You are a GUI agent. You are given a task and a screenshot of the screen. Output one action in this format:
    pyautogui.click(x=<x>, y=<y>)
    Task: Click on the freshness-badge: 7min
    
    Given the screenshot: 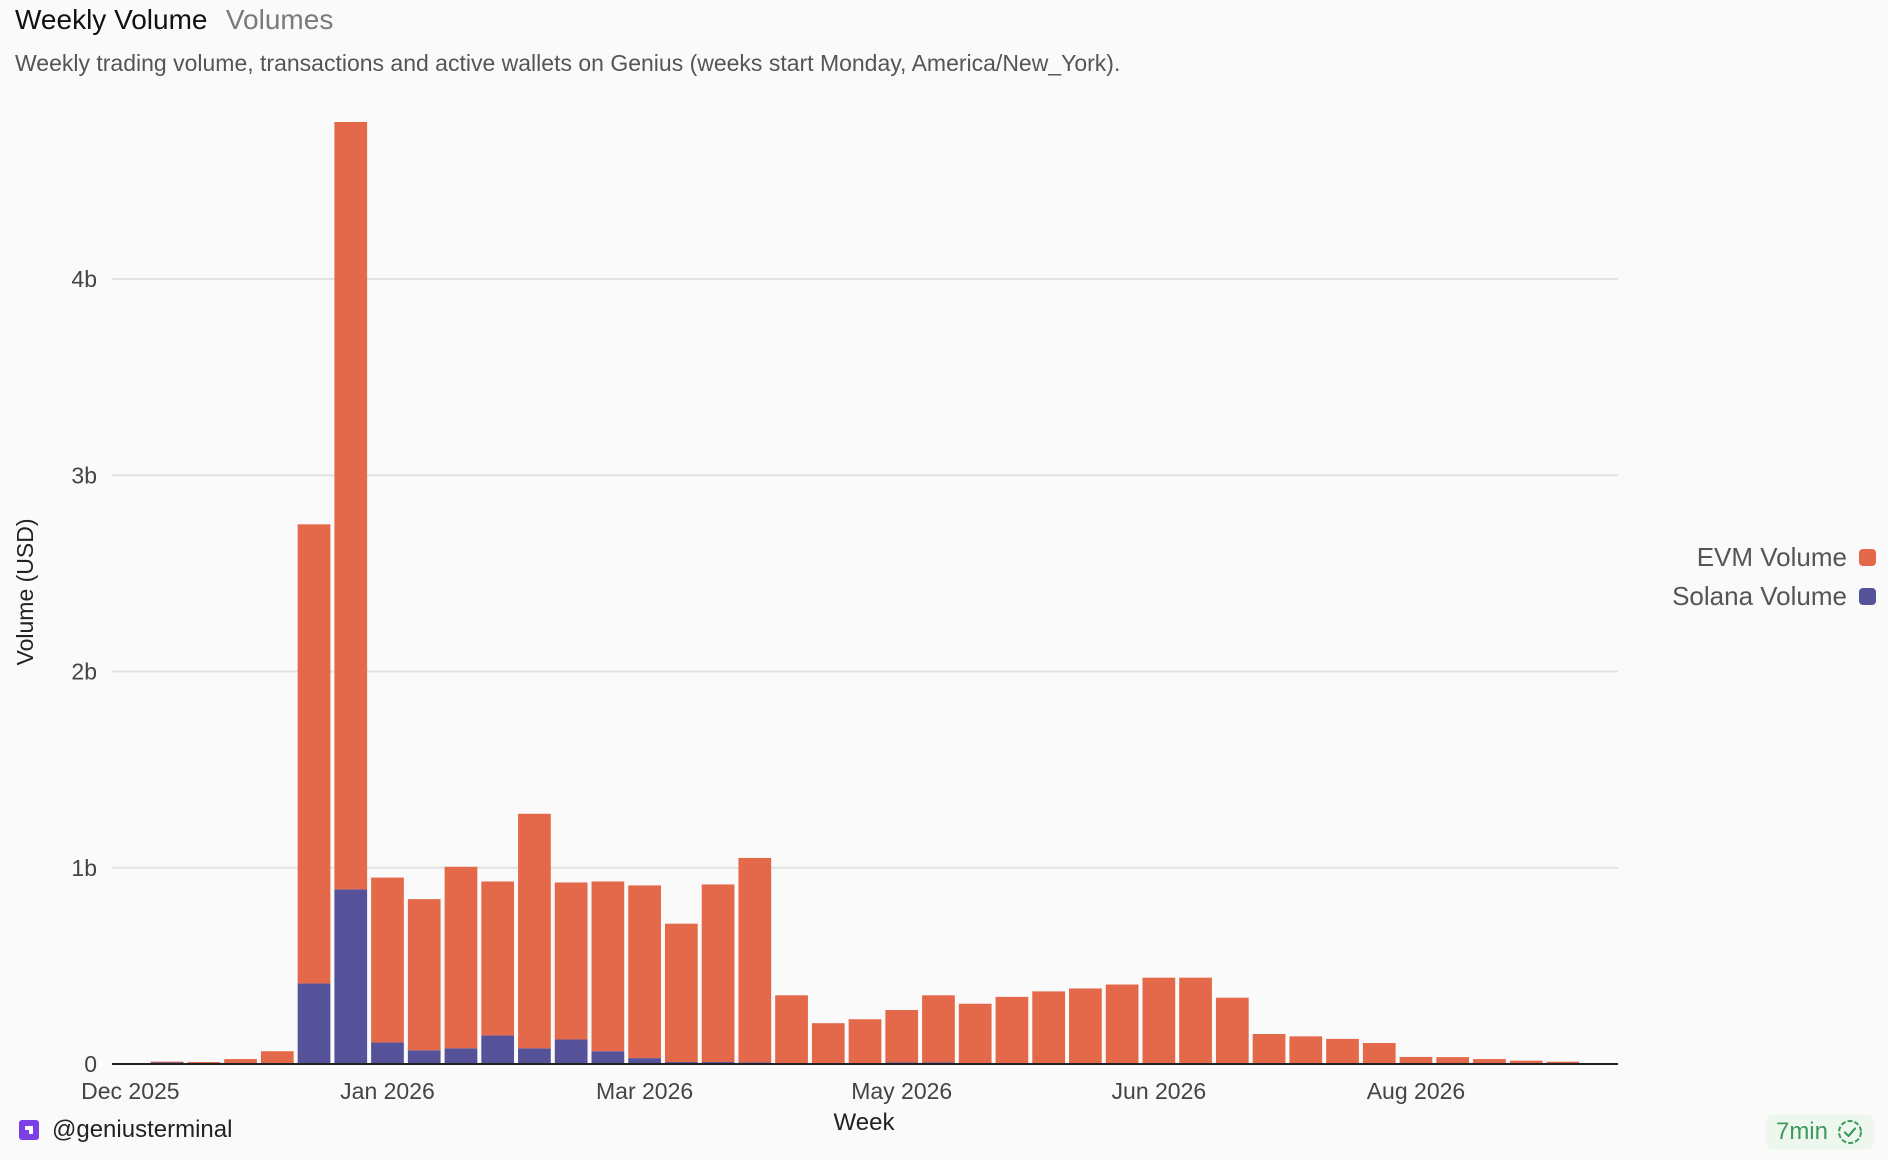 What is the action you would take?
    pyautogui.click(x=1819, y=1132)
    